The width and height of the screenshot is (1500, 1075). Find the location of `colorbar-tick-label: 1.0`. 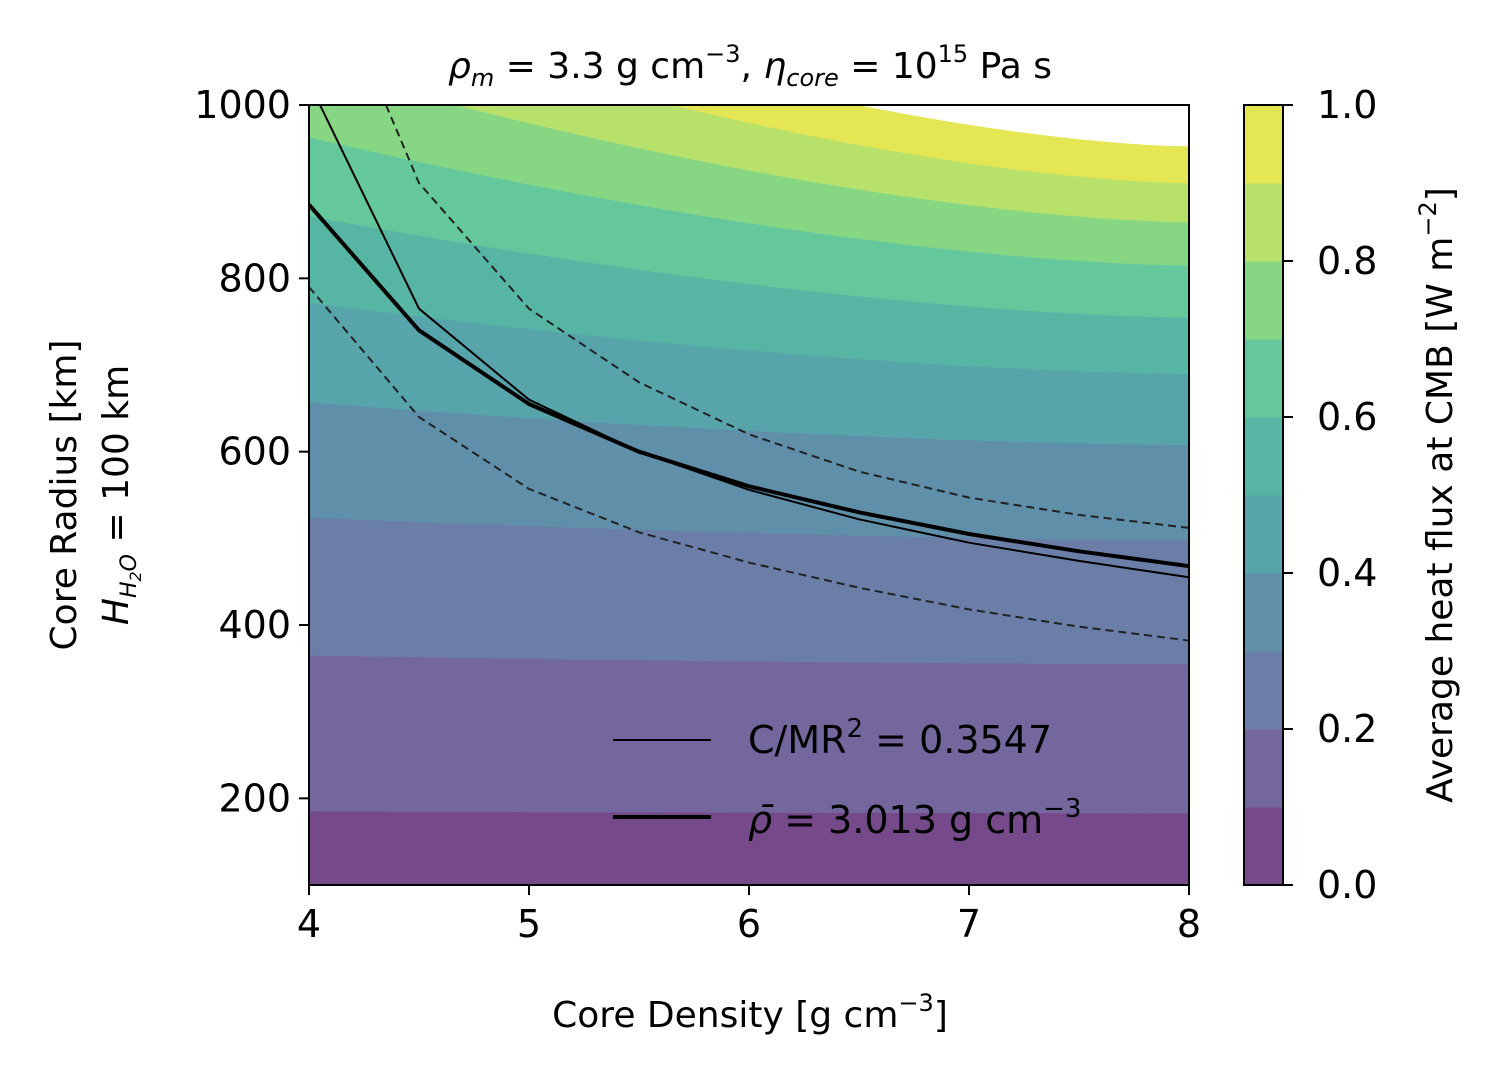

colorbar-tick-label: 1.0 is located at coordinates (1347, 105).